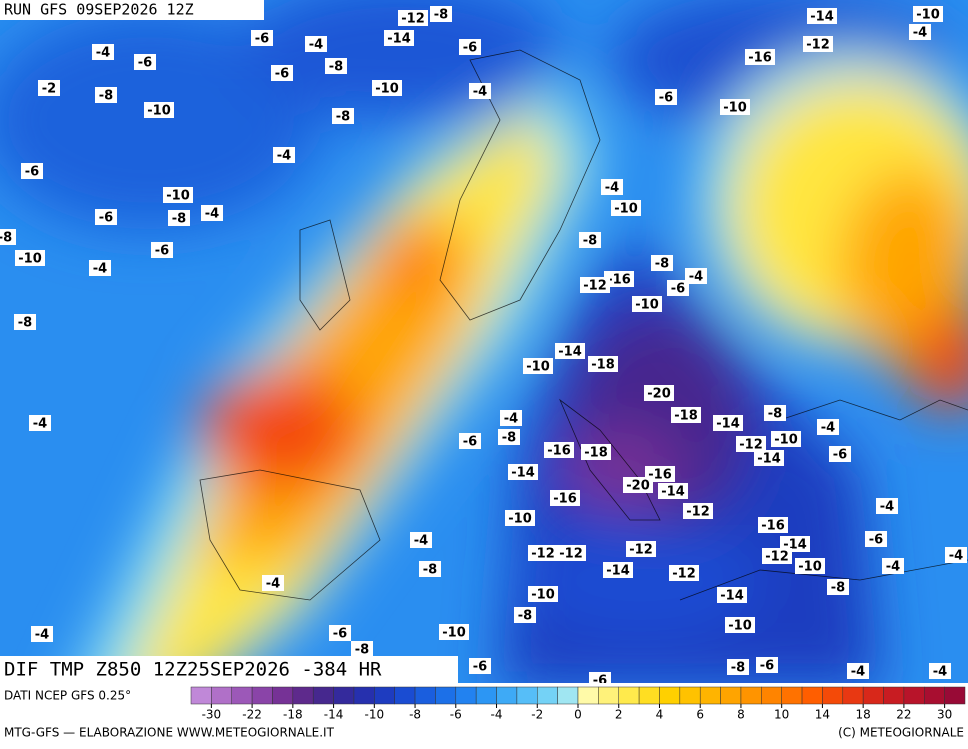 The image size is (968, 749). Describe the element at coordinates (944, 715) in the screenshot. I see `colorbar-label: 30` at that location.